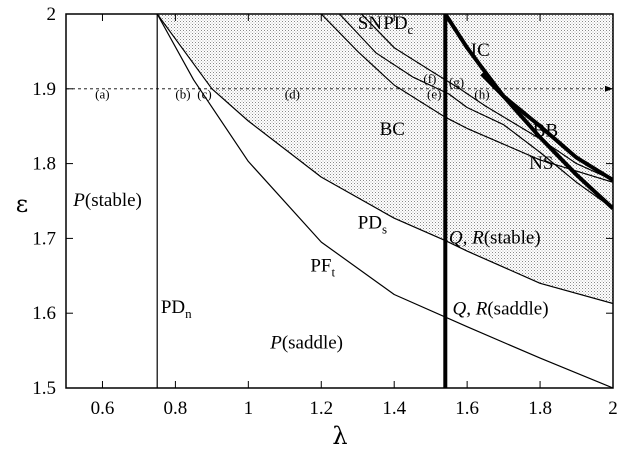  Describe the element at coordinates (44, 238) in the screenshot. I see `y-tick-label: 1.7` at that location.